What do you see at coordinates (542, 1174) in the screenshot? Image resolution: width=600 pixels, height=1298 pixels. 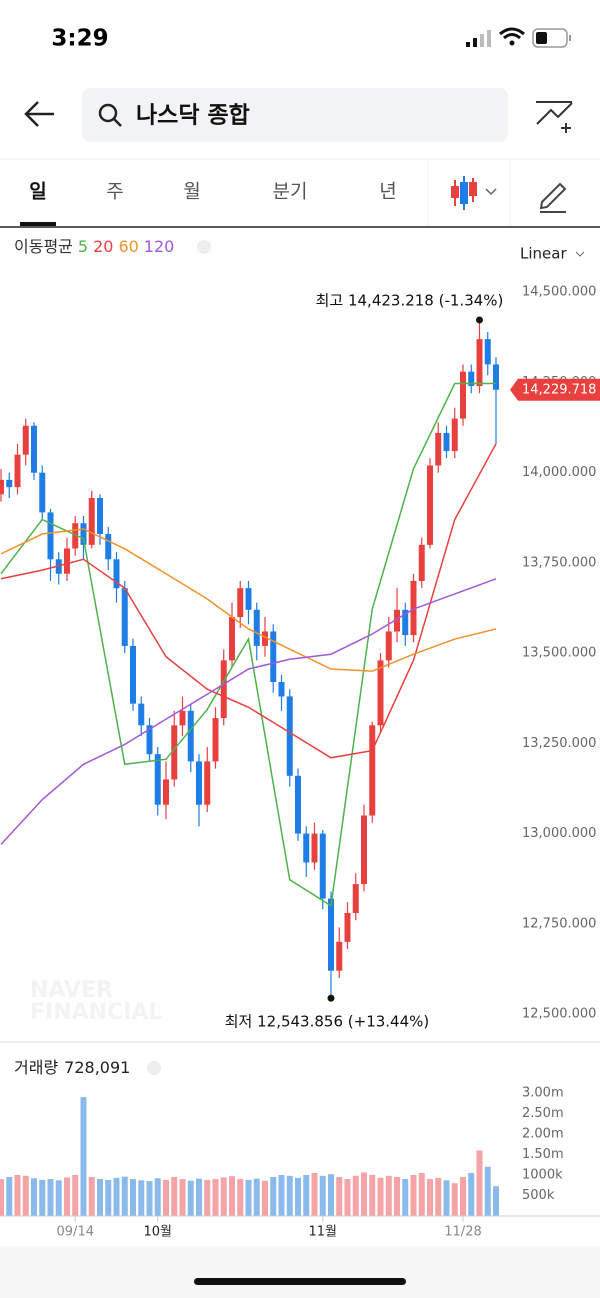 I see `volume-tick-label: 1000k` at bounding box center [542, 1174].